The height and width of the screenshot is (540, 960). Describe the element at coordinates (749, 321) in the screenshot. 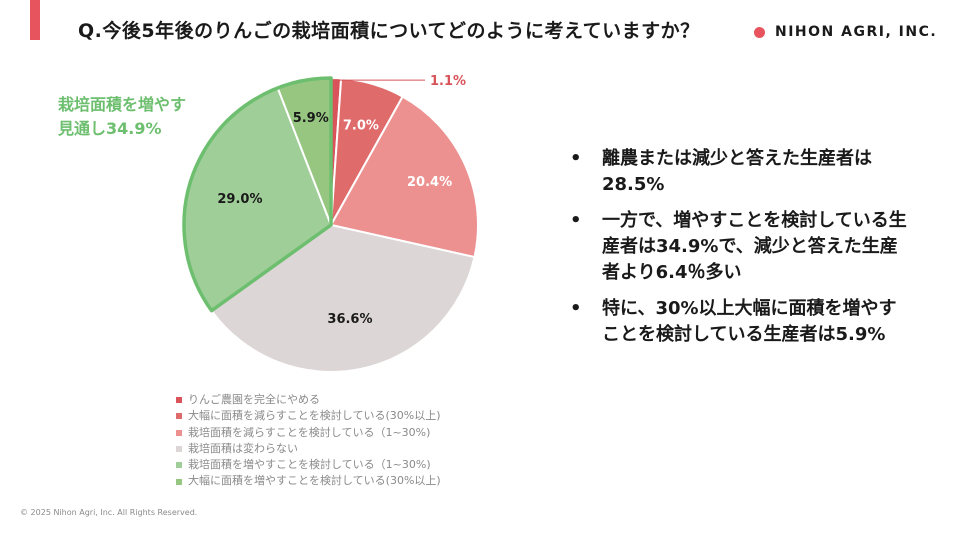

I see `finding-text: 特に、30%以上大幅に面積を増やすことを検討している生産者は5.9%` at that location.